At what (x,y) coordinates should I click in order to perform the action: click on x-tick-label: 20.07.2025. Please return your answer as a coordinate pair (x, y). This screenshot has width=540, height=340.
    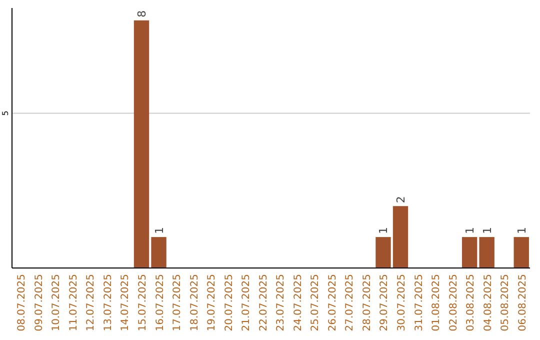
    Looking at the image, I should click on (229, 303).